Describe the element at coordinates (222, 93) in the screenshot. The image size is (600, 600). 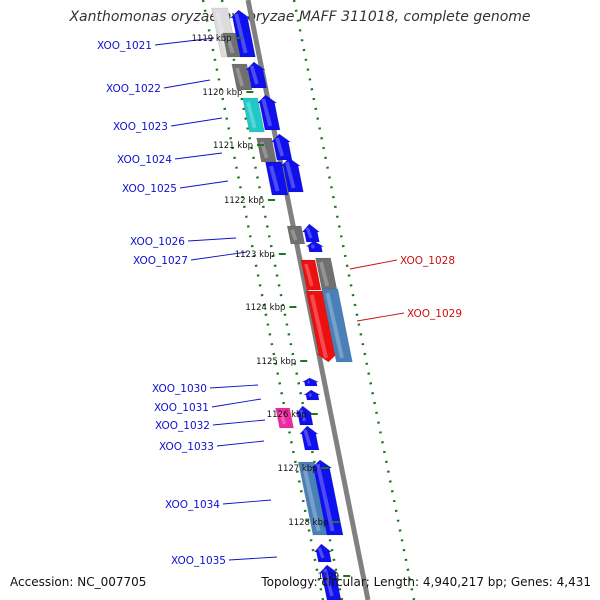
I see `tick-label: 1120 kbp` at that location.